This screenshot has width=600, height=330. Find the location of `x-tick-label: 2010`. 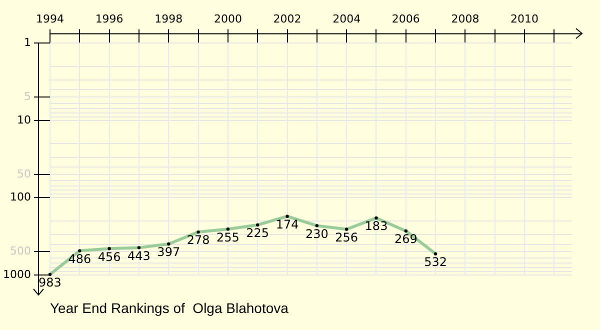

x-tick-label: 2010 is located at coordinates (524, 19).